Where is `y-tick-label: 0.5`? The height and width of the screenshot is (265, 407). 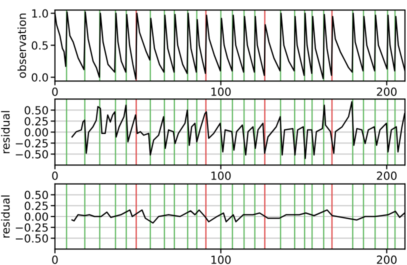 y-tick-label: 0.5 is located at coordinates (40, 45).